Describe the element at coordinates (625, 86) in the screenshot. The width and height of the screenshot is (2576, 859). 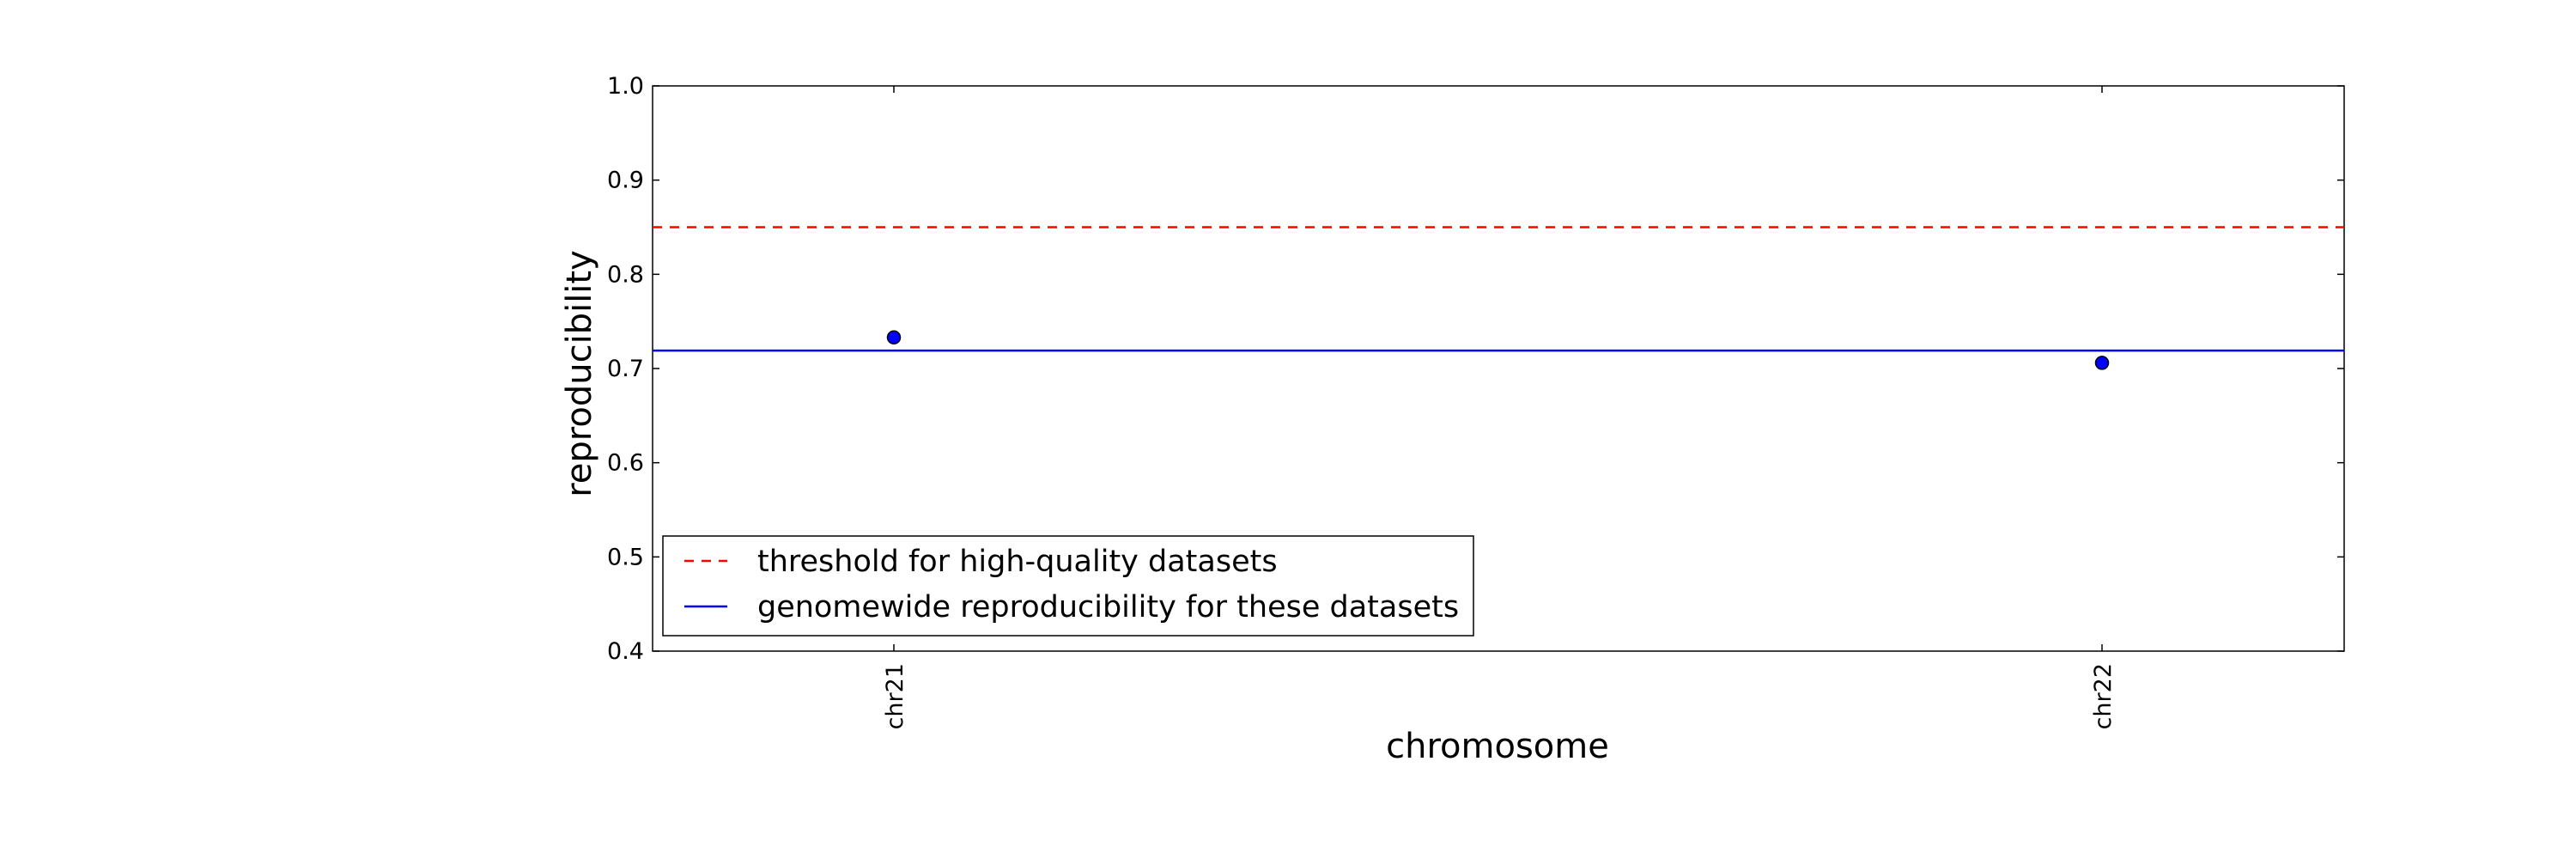
I see `y-tick-label: 1.0` at that location.